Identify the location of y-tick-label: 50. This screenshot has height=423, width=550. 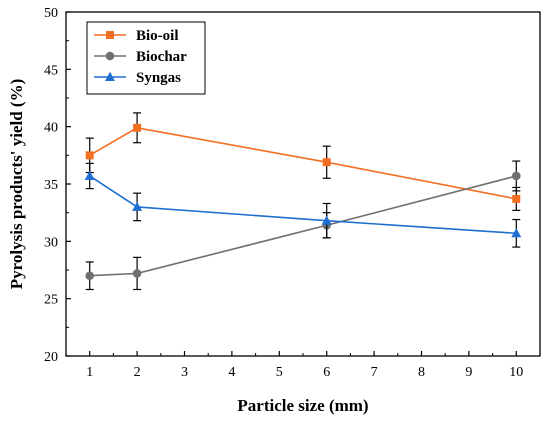
(51, 13).